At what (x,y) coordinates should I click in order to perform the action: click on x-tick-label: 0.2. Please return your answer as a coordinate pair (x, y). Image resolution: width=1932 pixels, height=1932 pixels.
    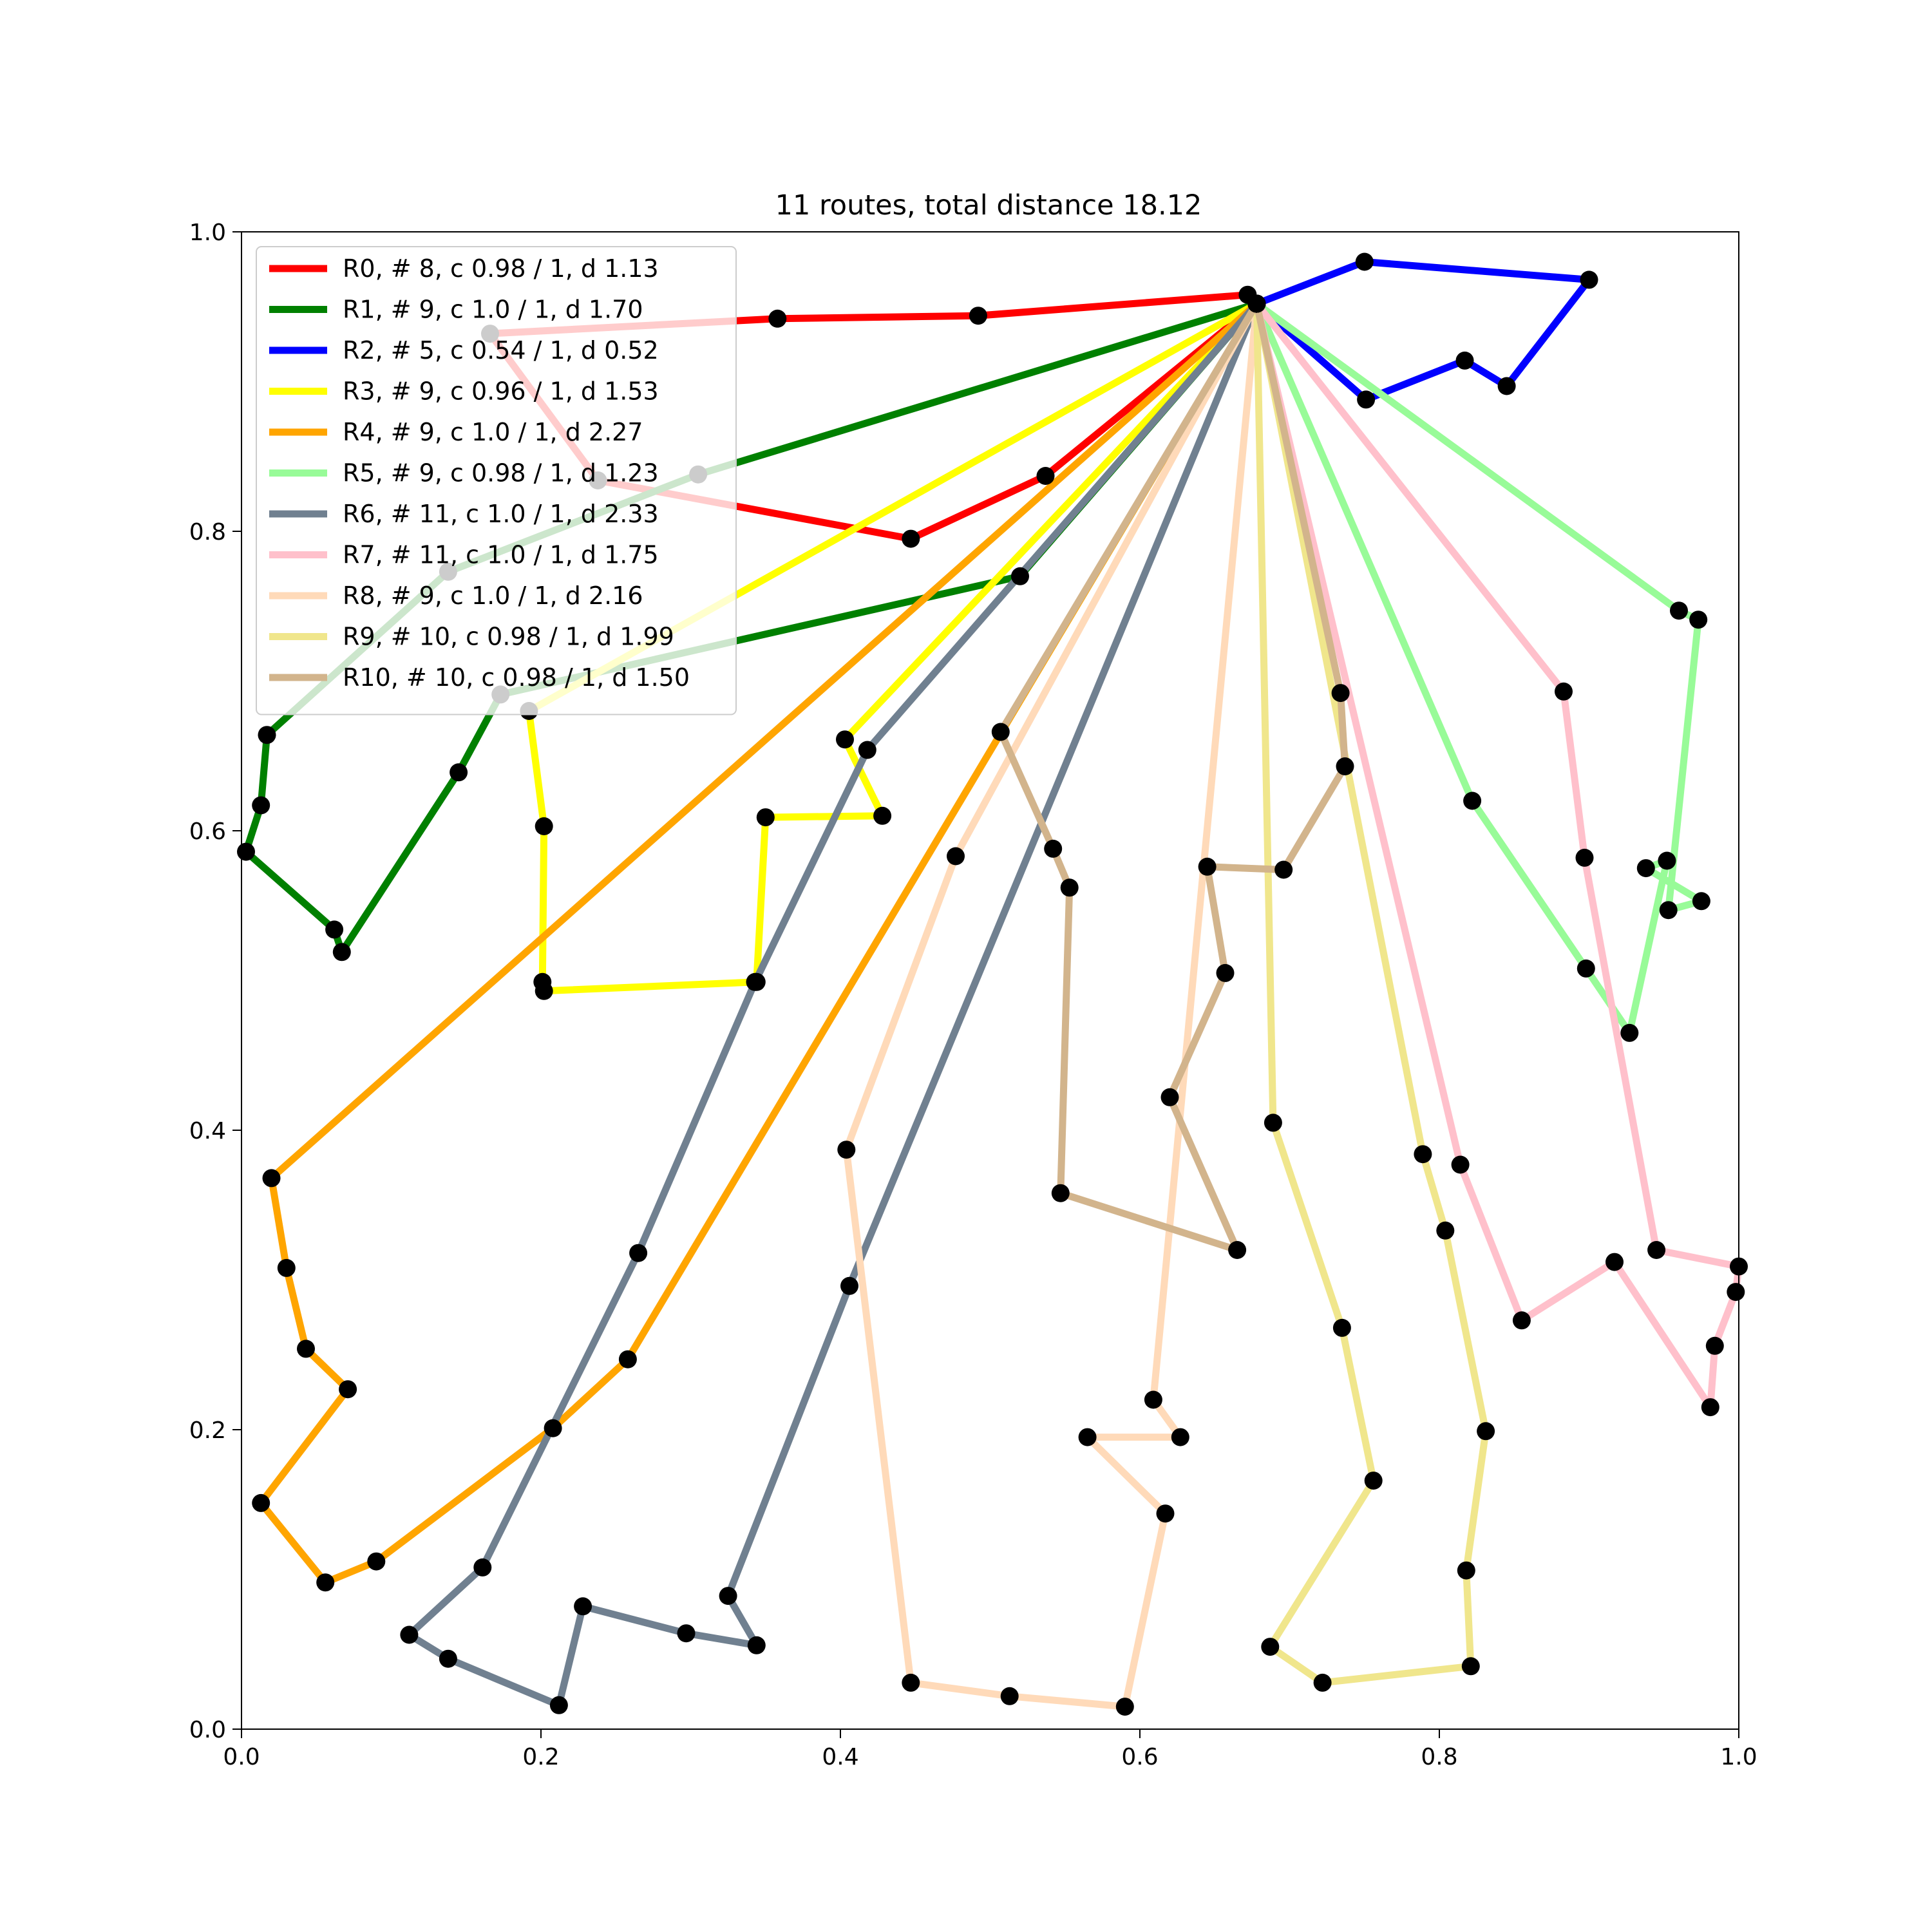
    Looking at the image, I should click on (540, 1757).